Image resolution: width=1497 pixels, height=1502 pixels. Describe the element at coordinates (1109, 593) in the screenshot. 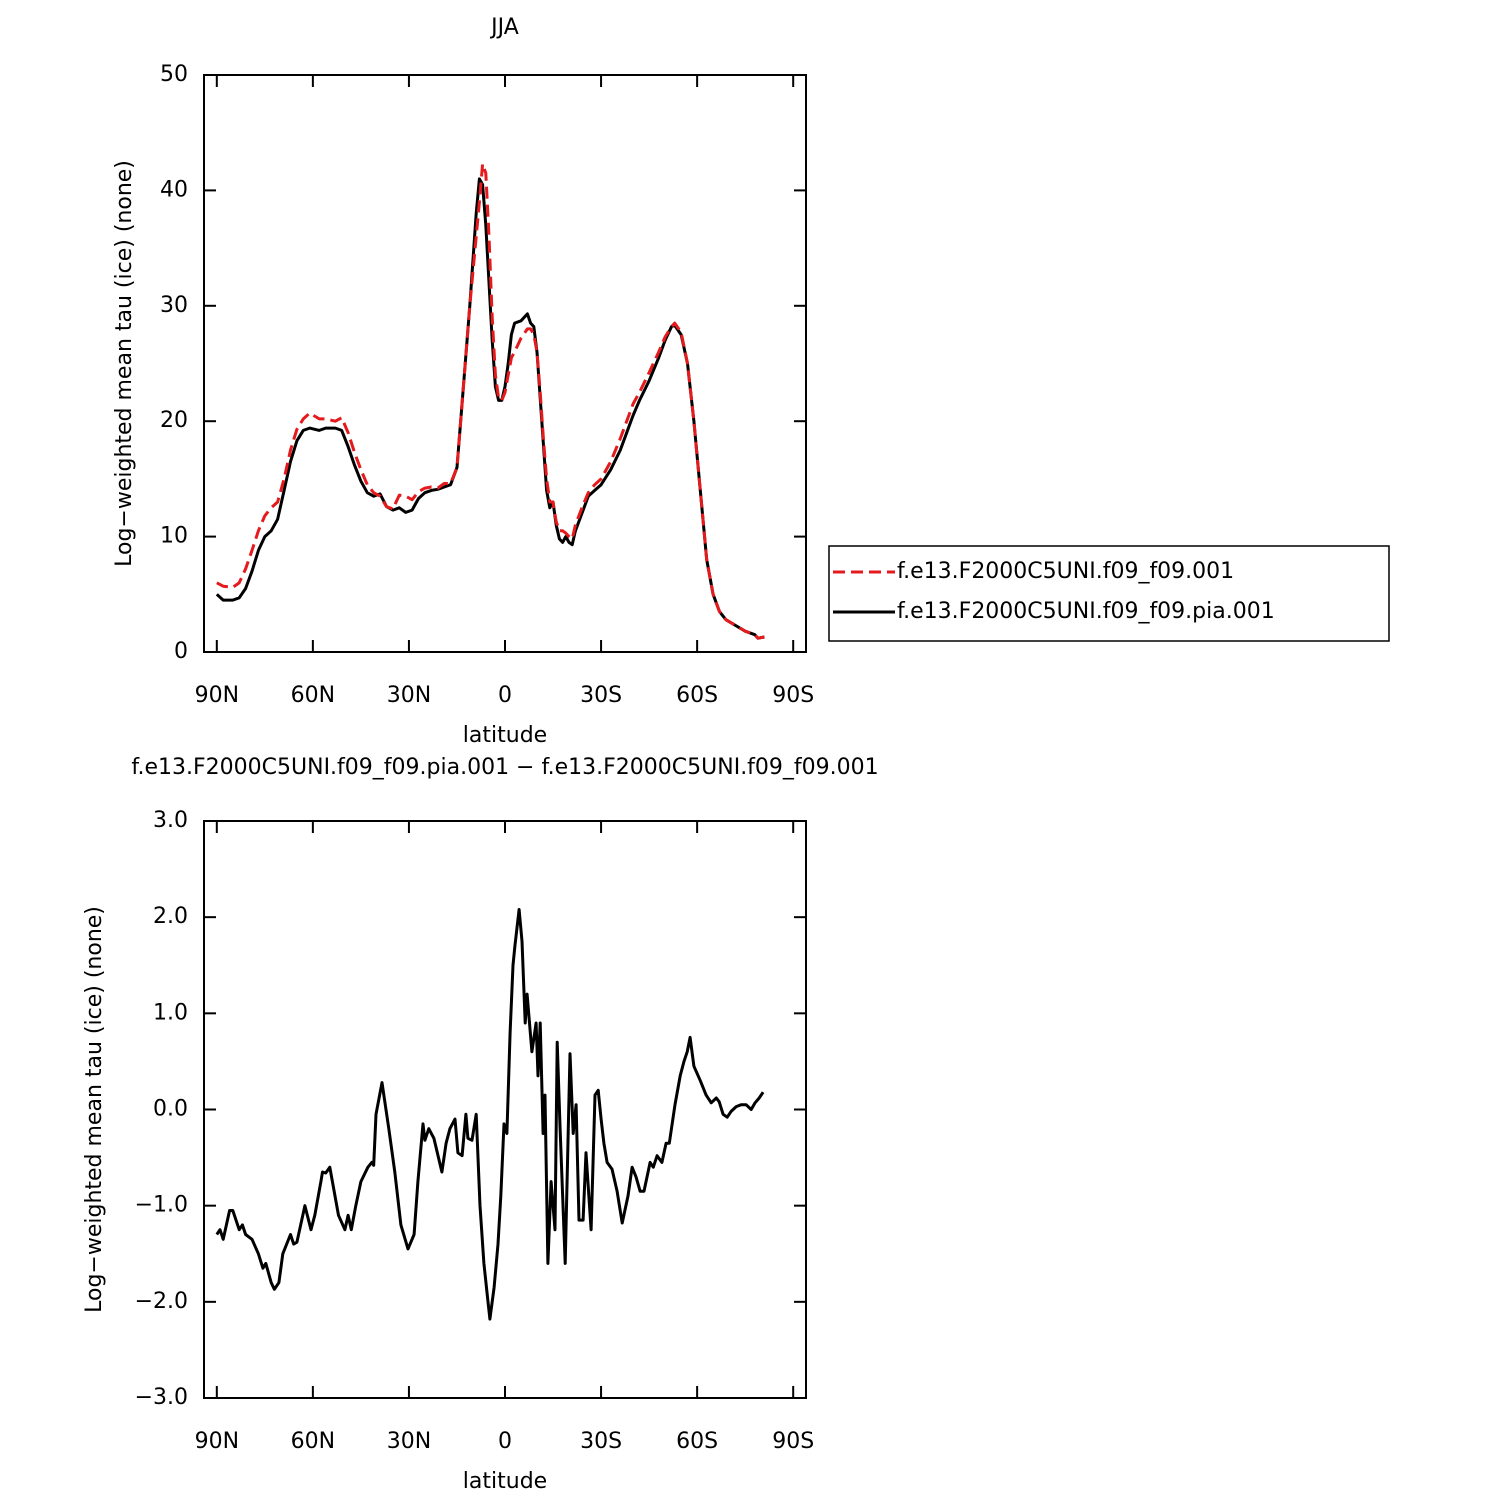

I see `legend-box` at that location.